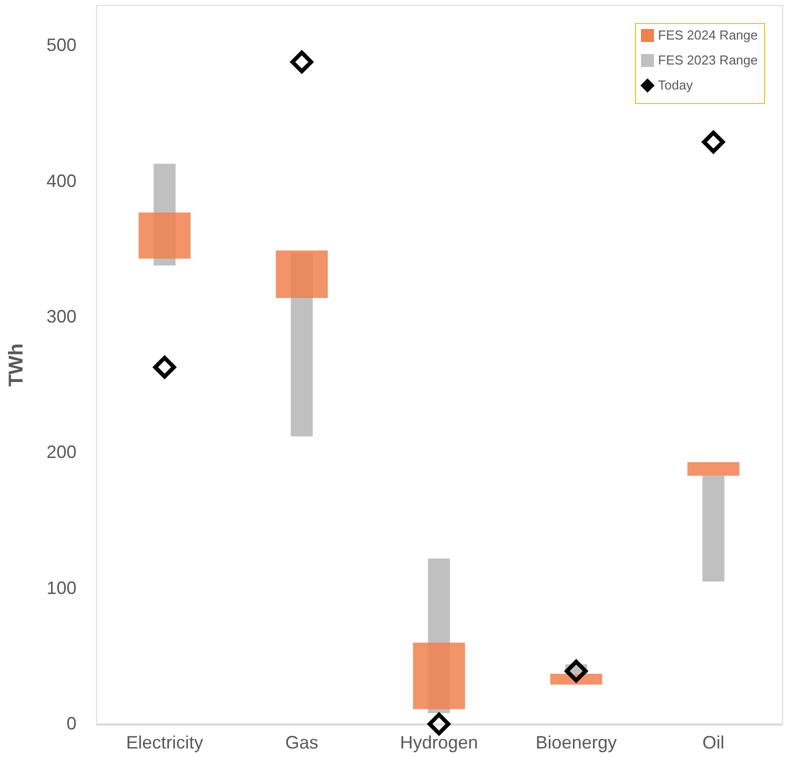 The width and height of the screenshot is (787, 757). I want to click on y-tick-label: 500, so click(61, 45).